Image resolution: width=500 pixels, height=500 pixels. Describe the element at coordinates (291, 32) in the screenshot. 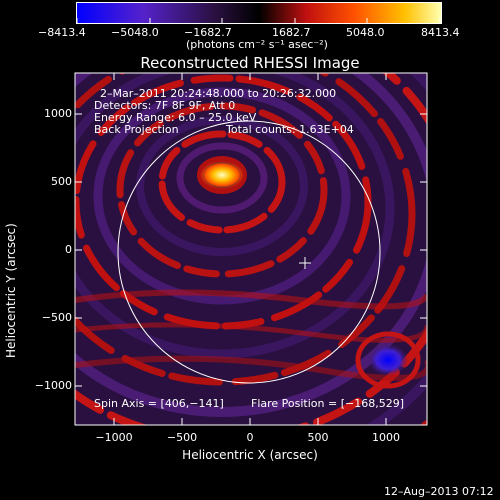

I see `colorbar-tick-label: 1682.7` at that location.